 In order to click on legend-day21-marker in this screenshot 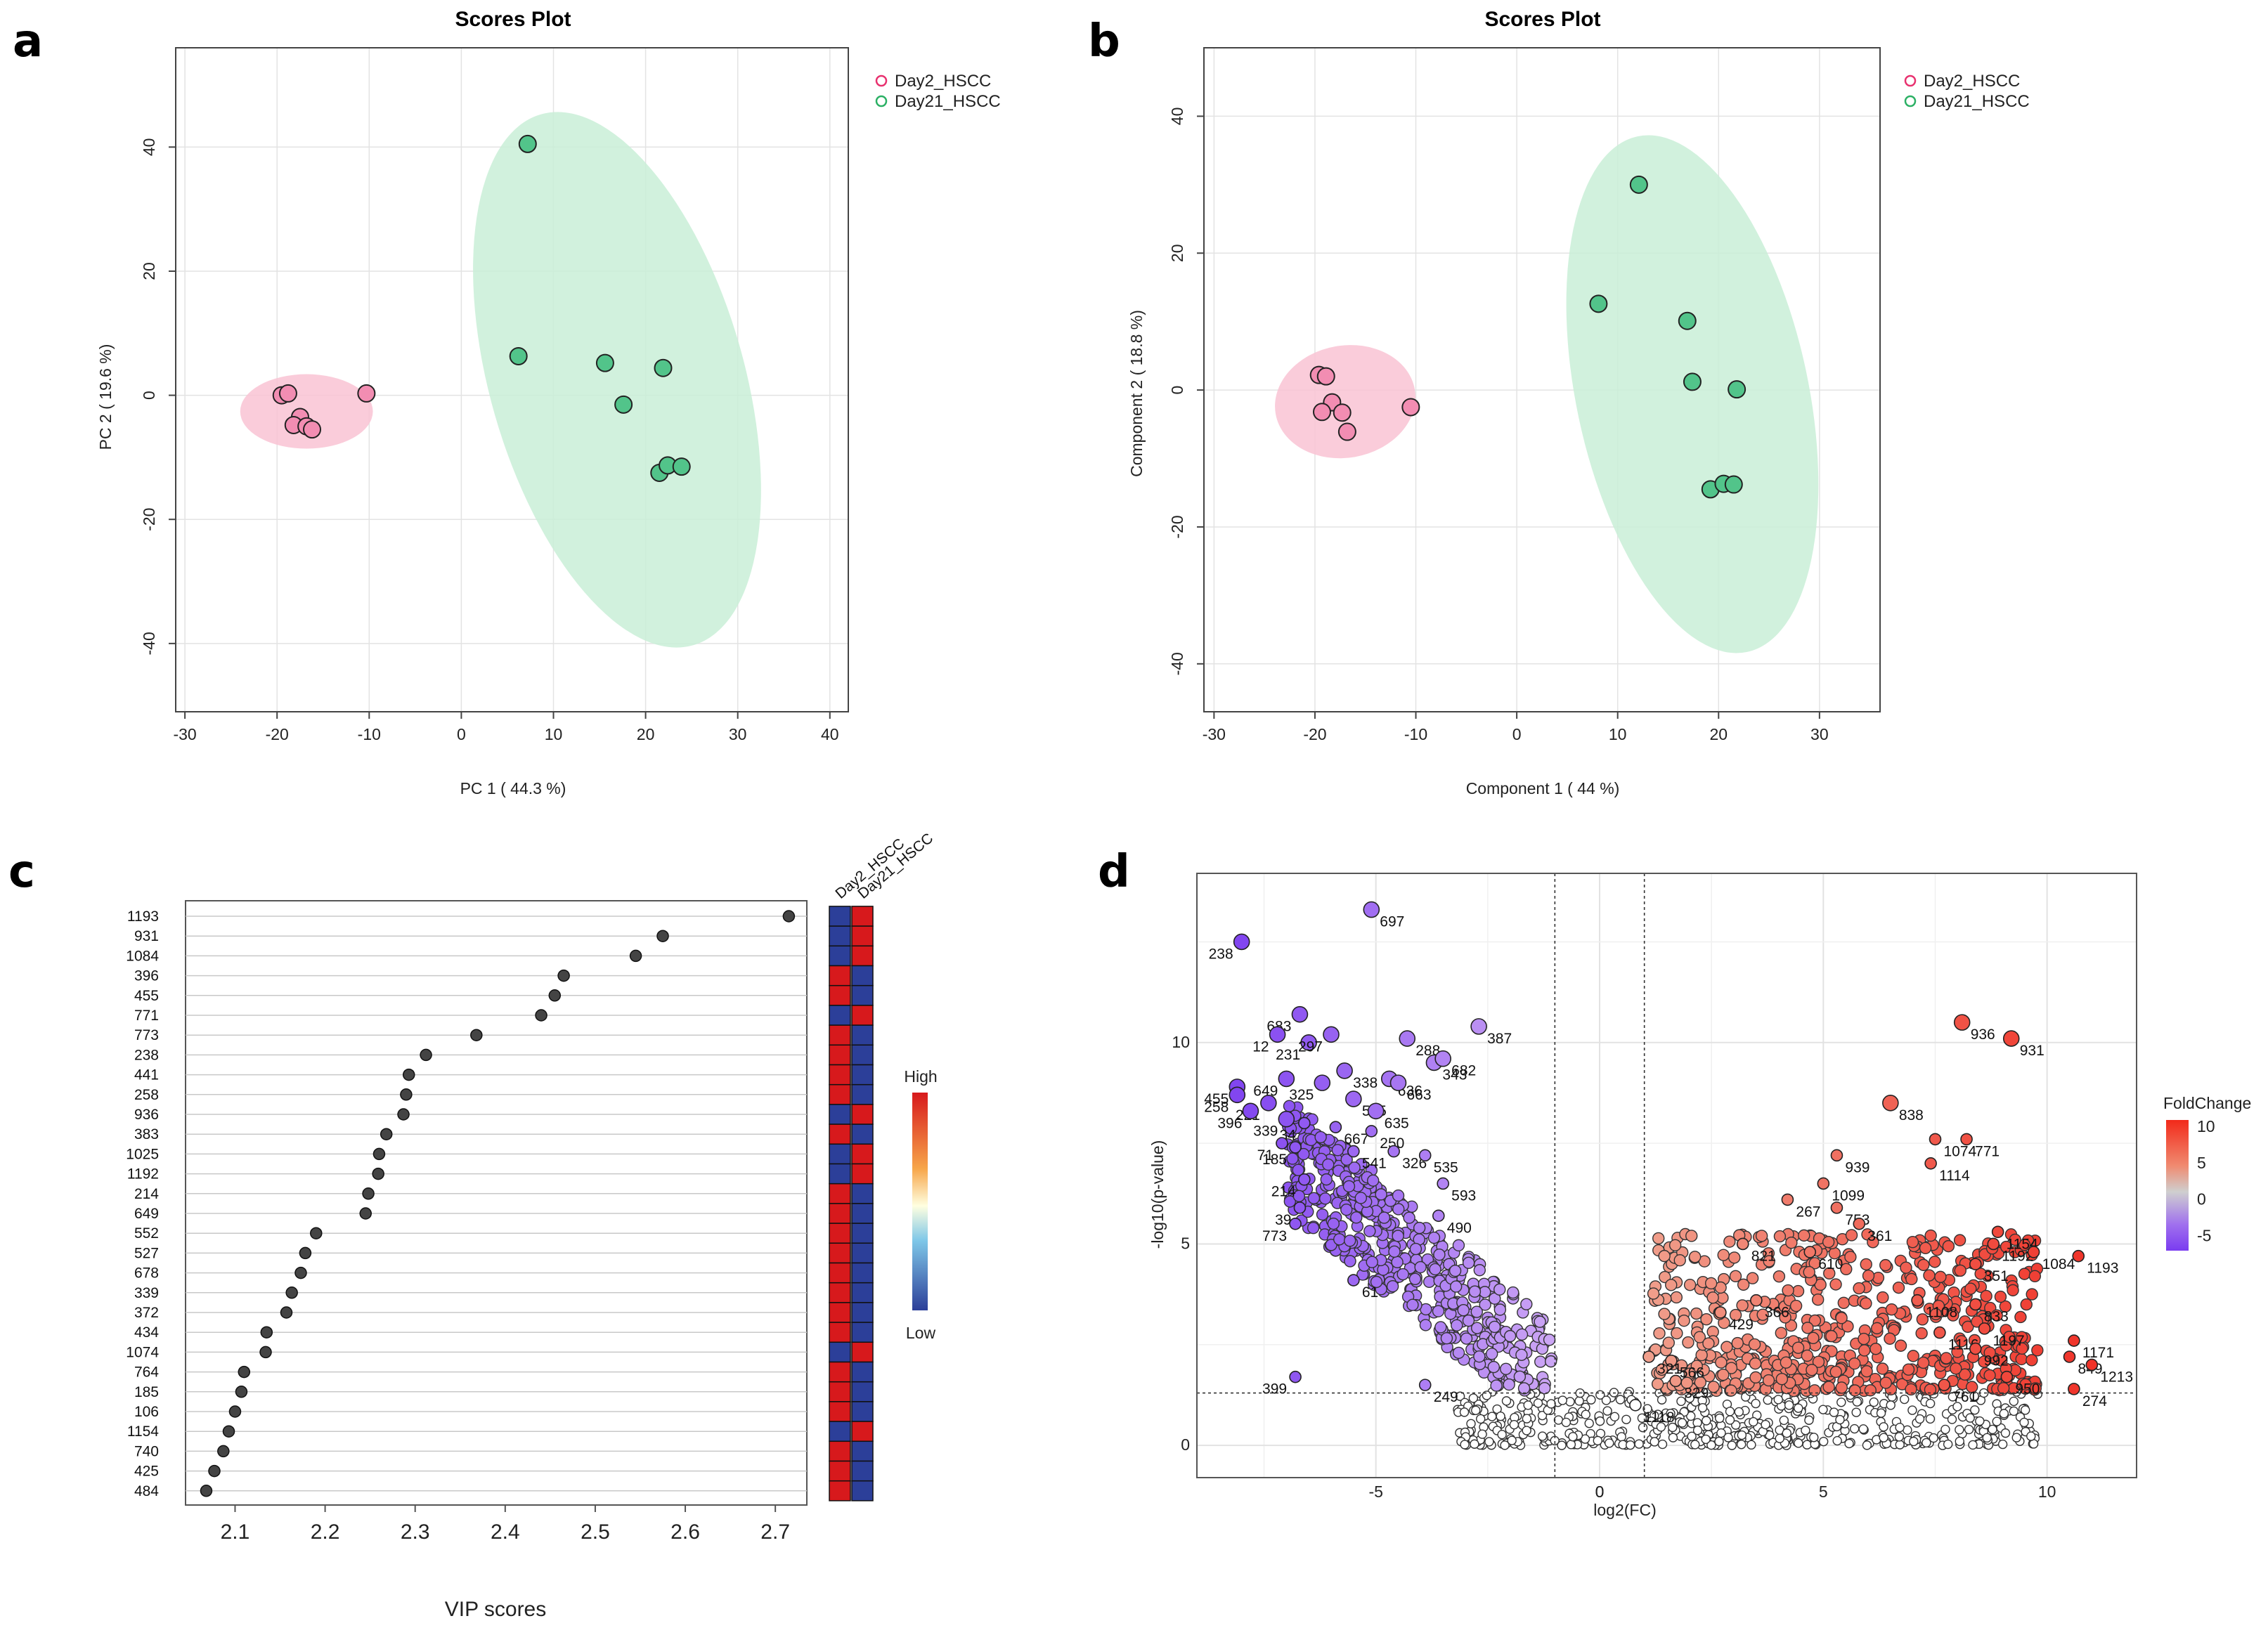, I will do `click(1910, 101)`.